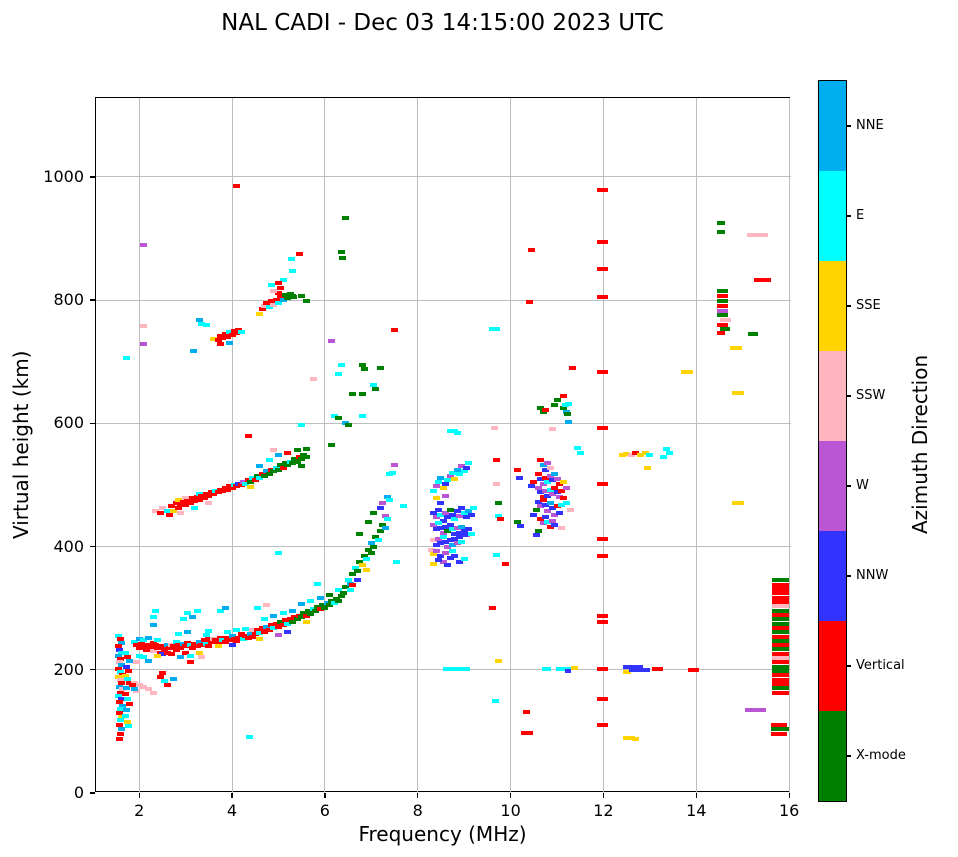  I want to click on x-tick, so click(139, 795).